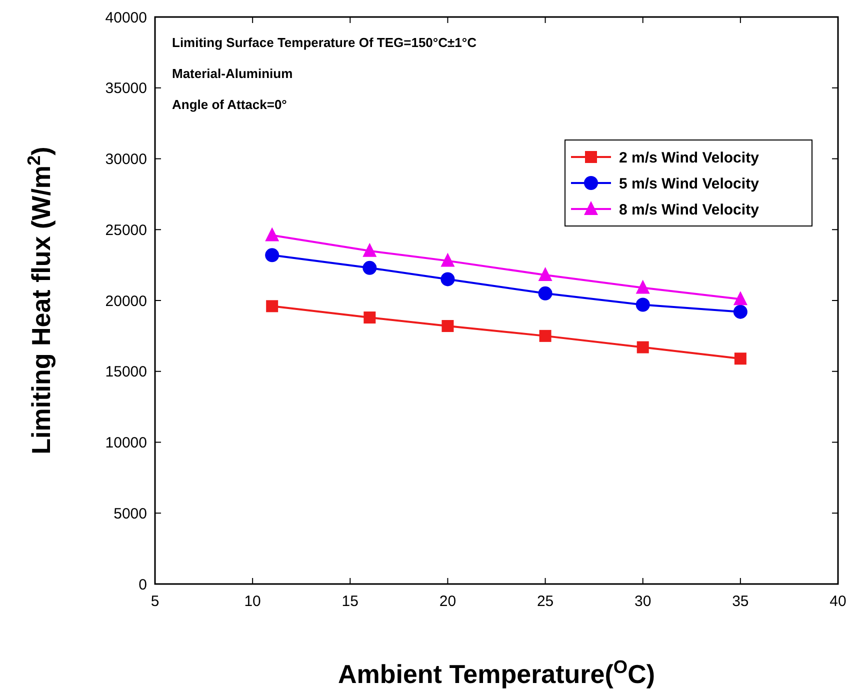 This screenshot has width=851, height=696. What do you see at coordinates (545, 601) in the screenshot?
I see `x-tick-label: 25` at bounding box center [545, 601].